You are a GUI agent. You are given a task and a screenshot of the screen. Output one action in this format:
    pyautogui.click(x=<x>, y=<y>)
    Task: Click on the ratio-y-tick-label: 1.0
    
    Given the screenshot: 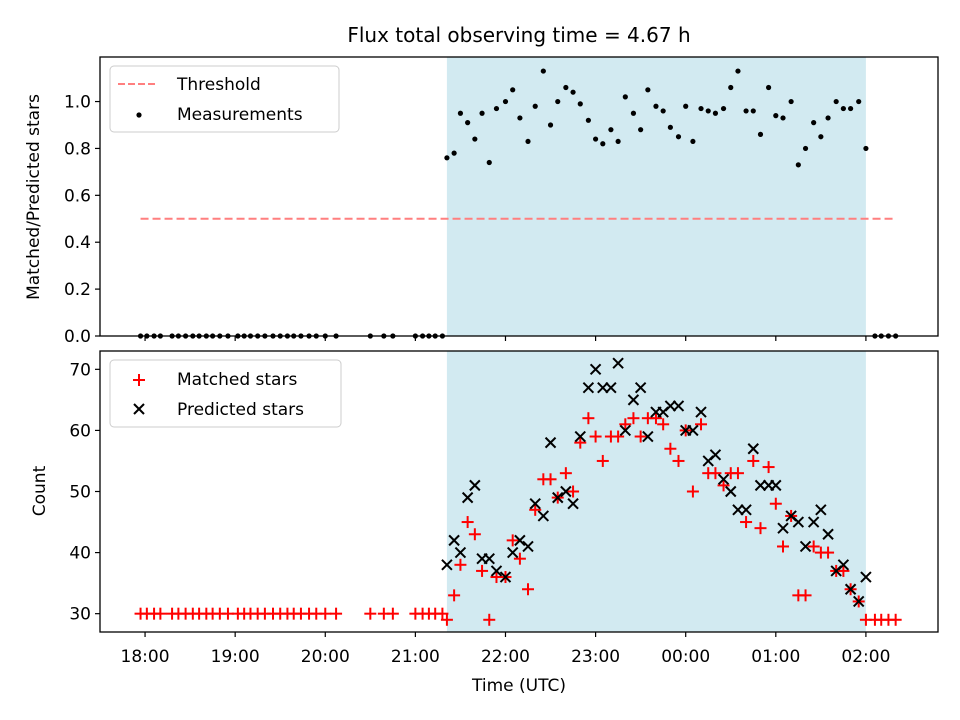 What is the action you would take?
    pyautogui.click(x=77, y=103)
    